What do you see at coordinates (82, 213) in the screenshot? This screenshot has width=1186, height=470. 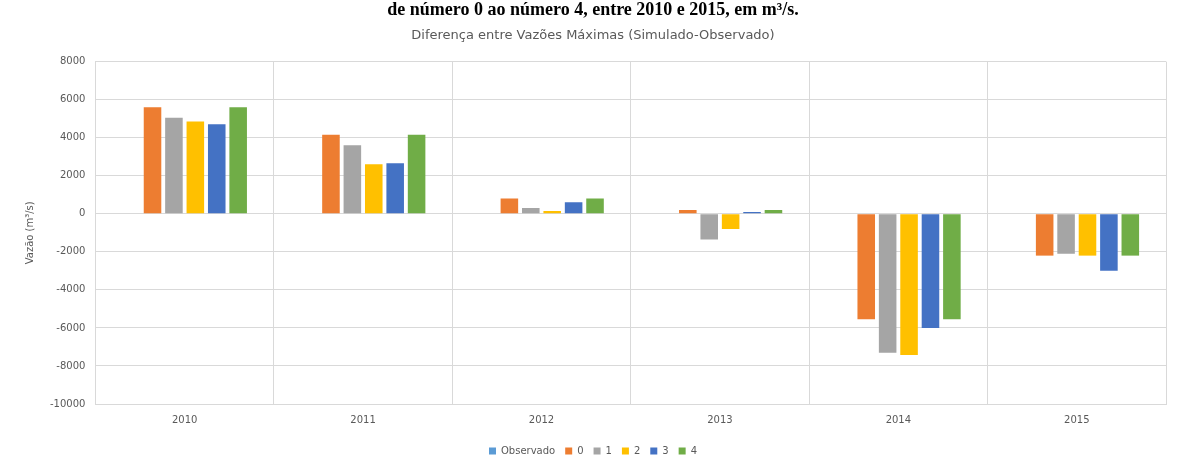 I see `y-tick-label: 0` at bounding box center [82, 213].